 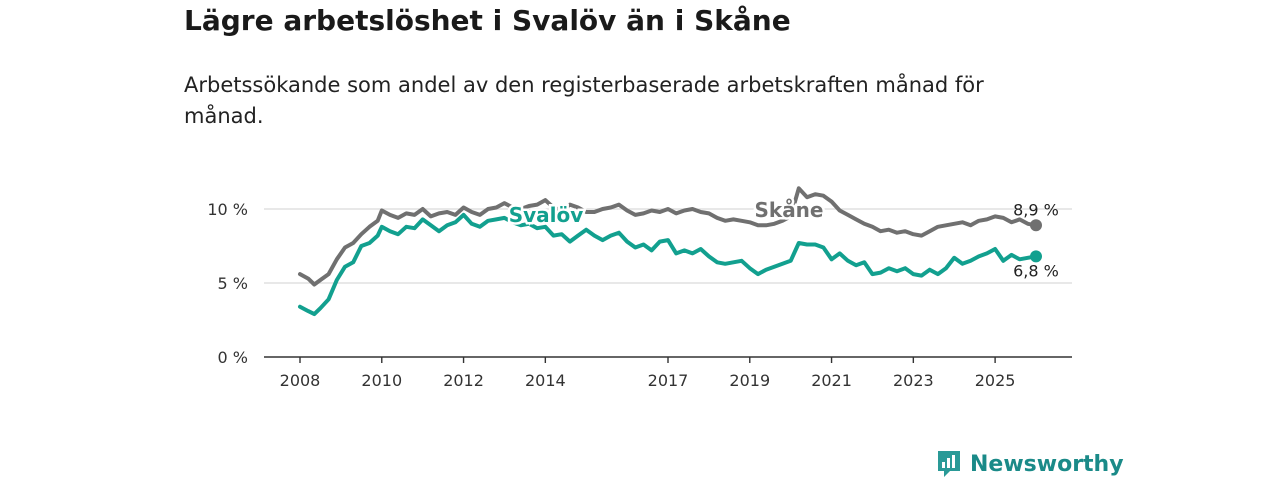 I want to click on chart-title: Lägre arbetslöshet i Svalöv än i Skåne, so click(x=487, y=20).